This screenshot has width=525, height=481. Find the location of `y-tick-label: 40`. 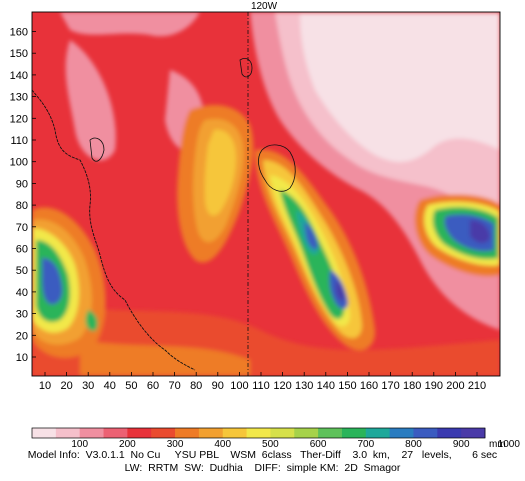

y-tick-label: 40 is located at coordinates (22, 293).